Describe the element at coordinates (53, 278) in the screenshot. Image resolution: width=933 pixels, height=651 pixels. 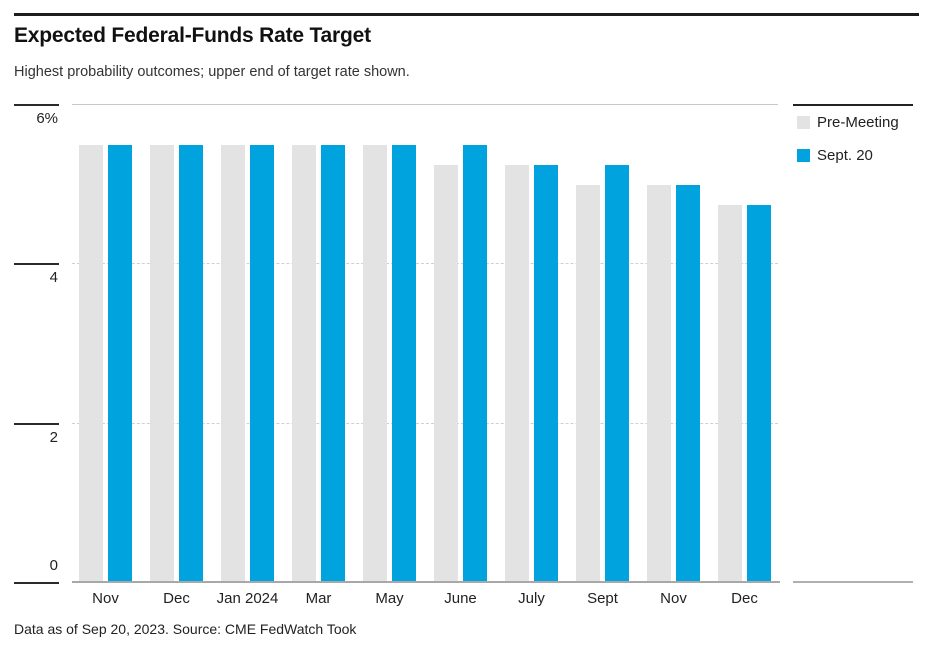
I see `y-tick-label: 4` at that location.